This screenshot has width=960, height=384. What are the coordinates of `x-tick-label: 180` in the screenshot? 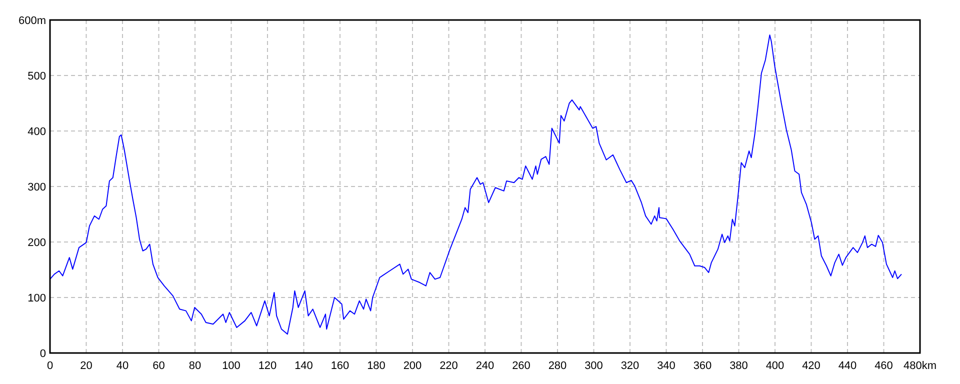 It's located at (376, 366).